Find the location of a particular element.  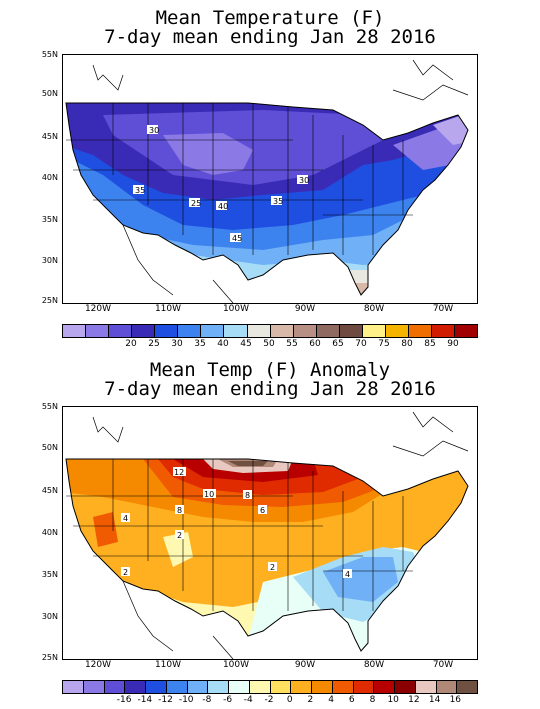

contour-label: 30 is located at coordinates (154, 130).